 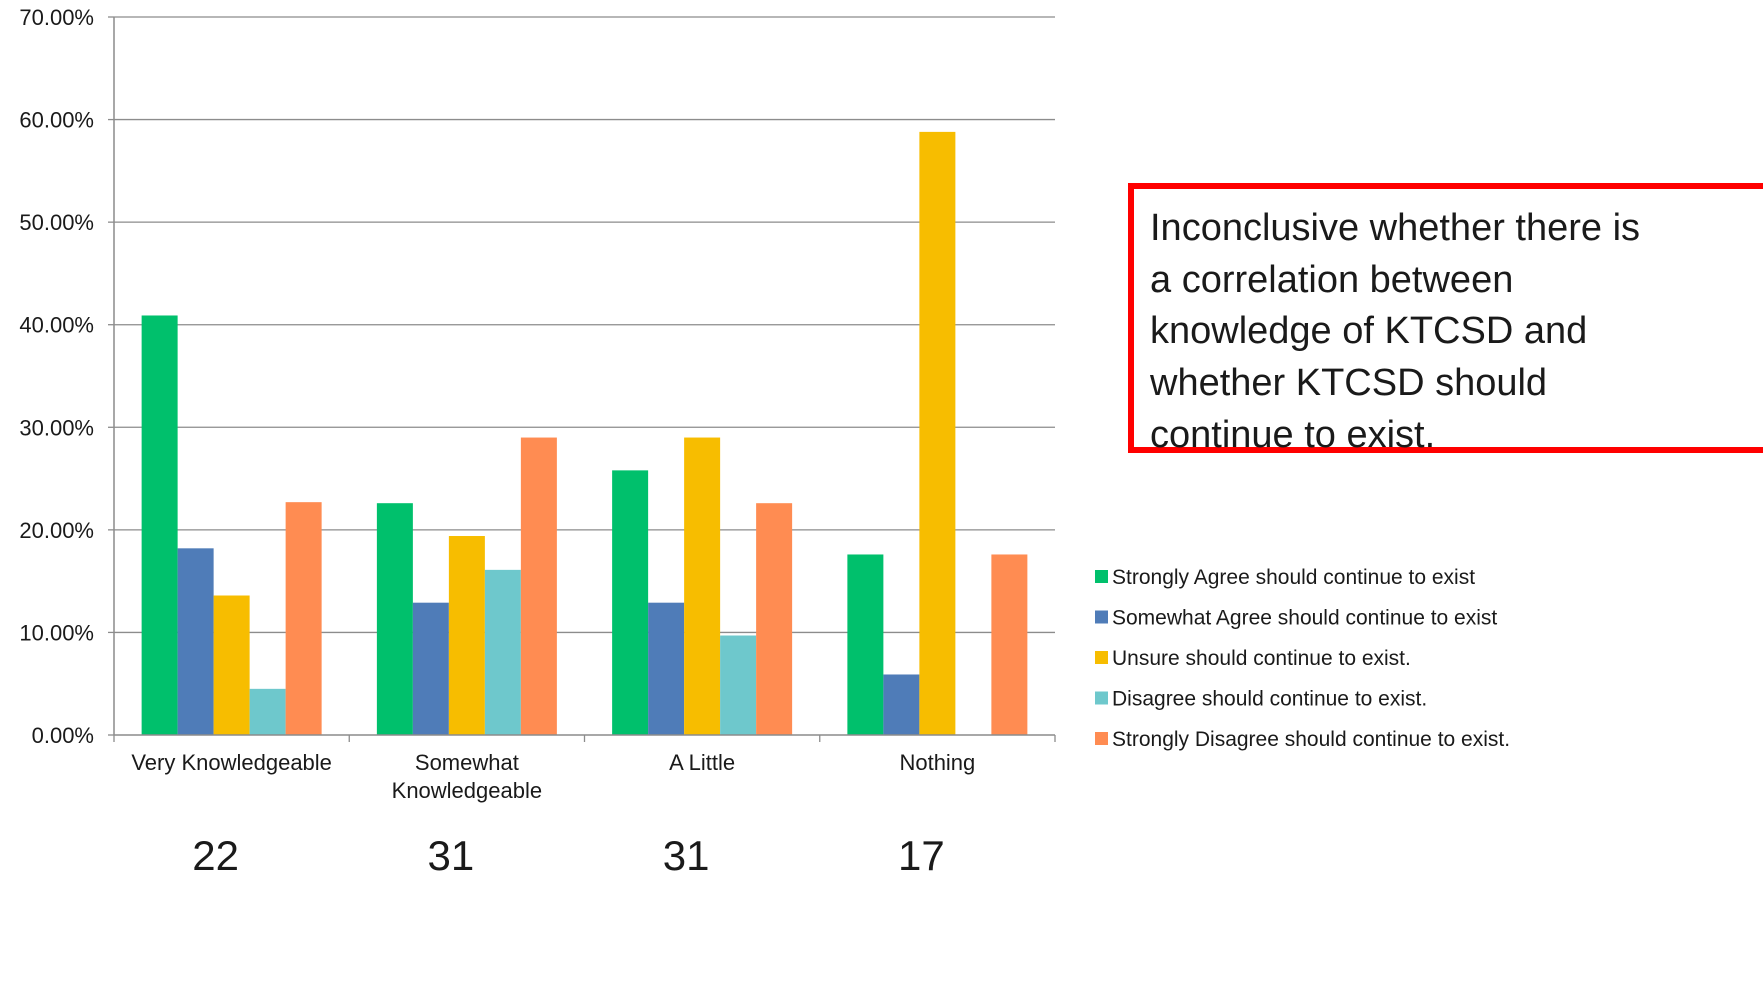 I want to click on legend-label: Somewhat Agree should continue to exist, so click(x=1304, y=618).